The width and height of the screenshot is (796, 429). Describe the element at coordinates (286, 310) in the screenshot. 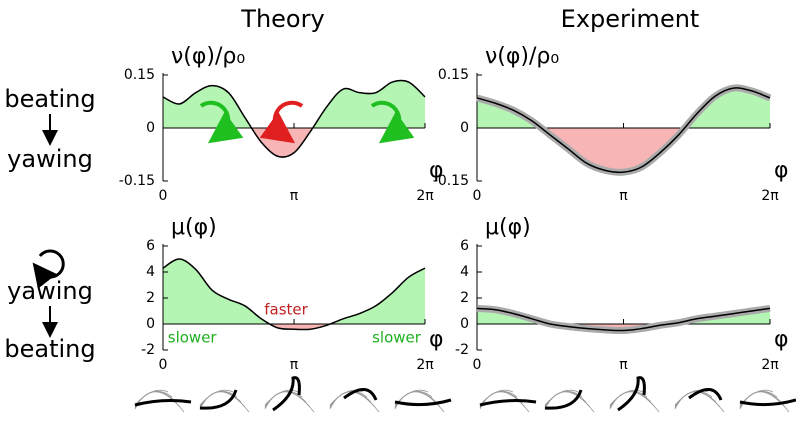

I see `annotation: faster` at that location.